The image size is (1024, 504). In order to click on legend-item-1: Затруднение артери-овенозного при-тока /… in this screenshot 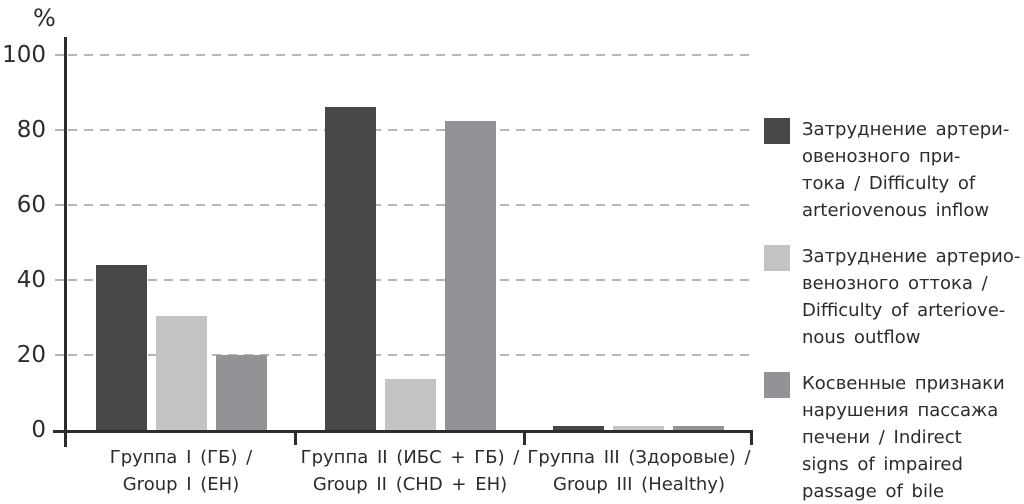, I will do `click(894, 170)`.